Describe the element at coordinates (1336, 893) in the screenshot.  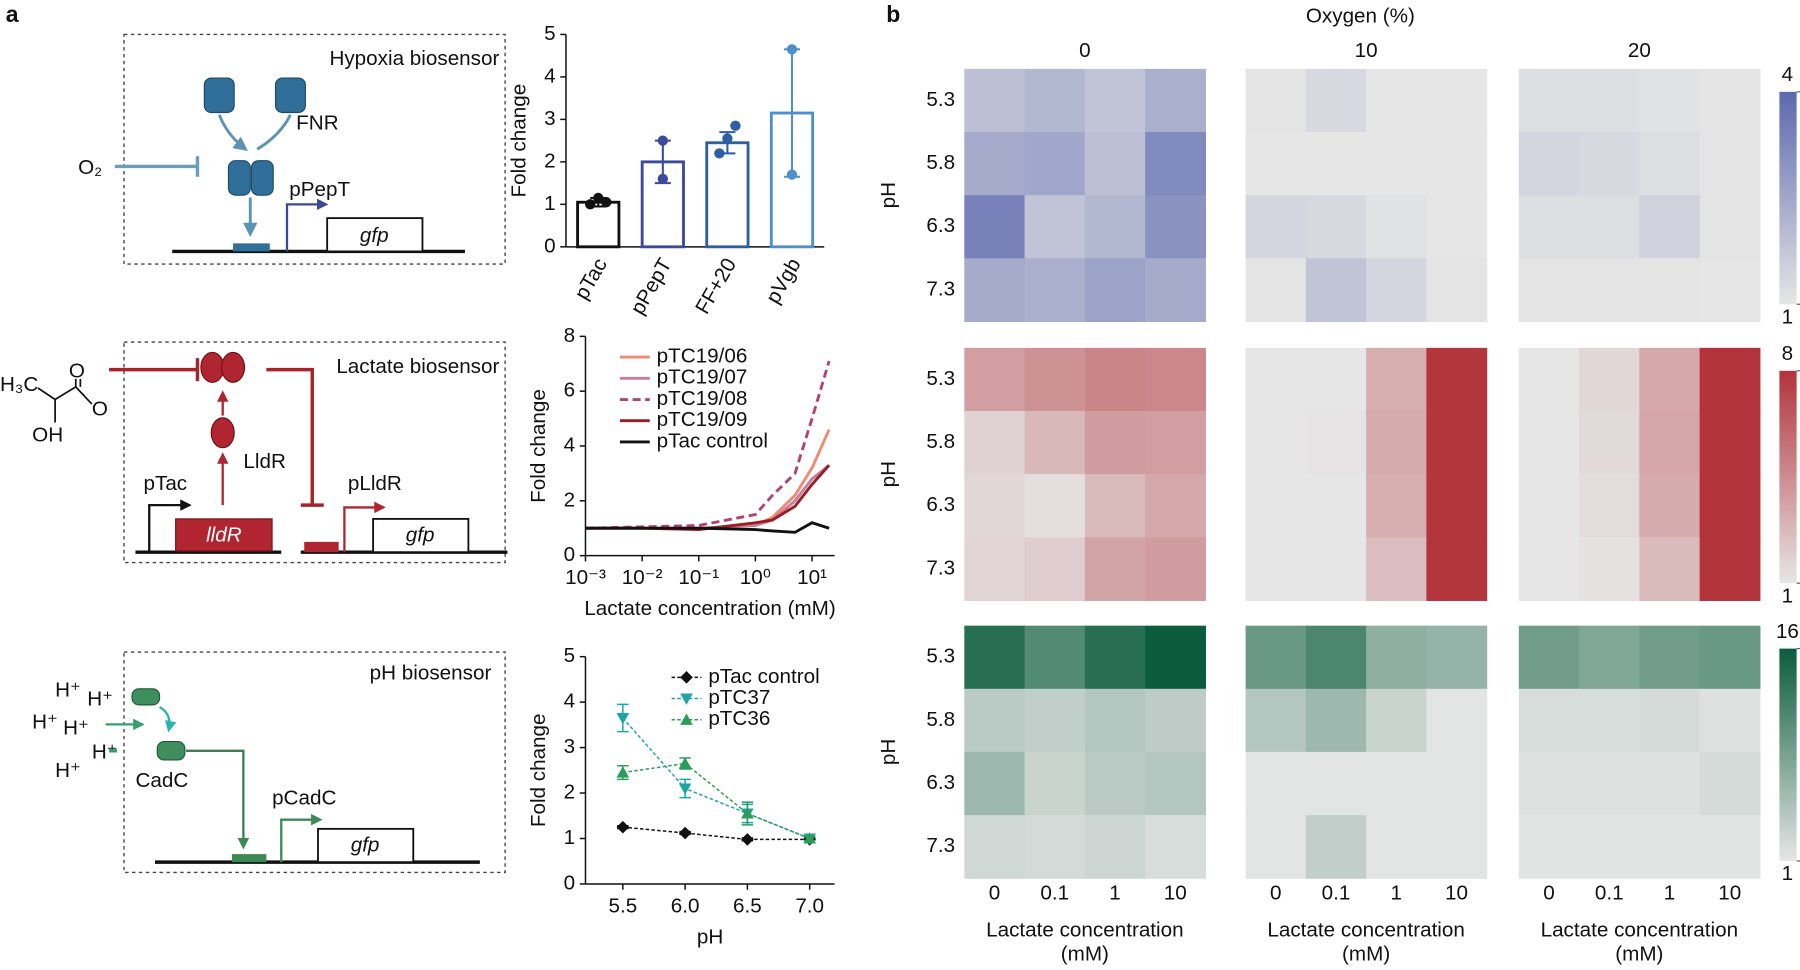
I see `x-tick-label: 0.1` at that location.